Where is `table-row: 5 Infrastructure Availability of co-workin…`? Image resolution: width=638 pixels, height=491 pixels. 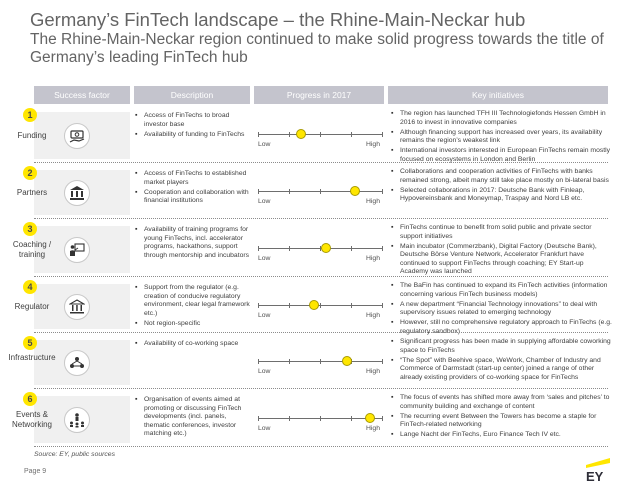 table-row: 5 Infrastructure Availability of co-workin… is located at coordinates (319, 363).